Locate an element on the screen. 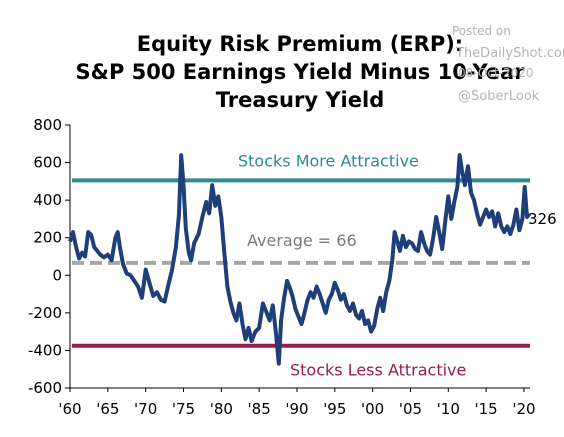 This screenshot has width=564, height=437. stocks-more-attractive-label: Stocks More Attractive is located at coordinates (328, 160).